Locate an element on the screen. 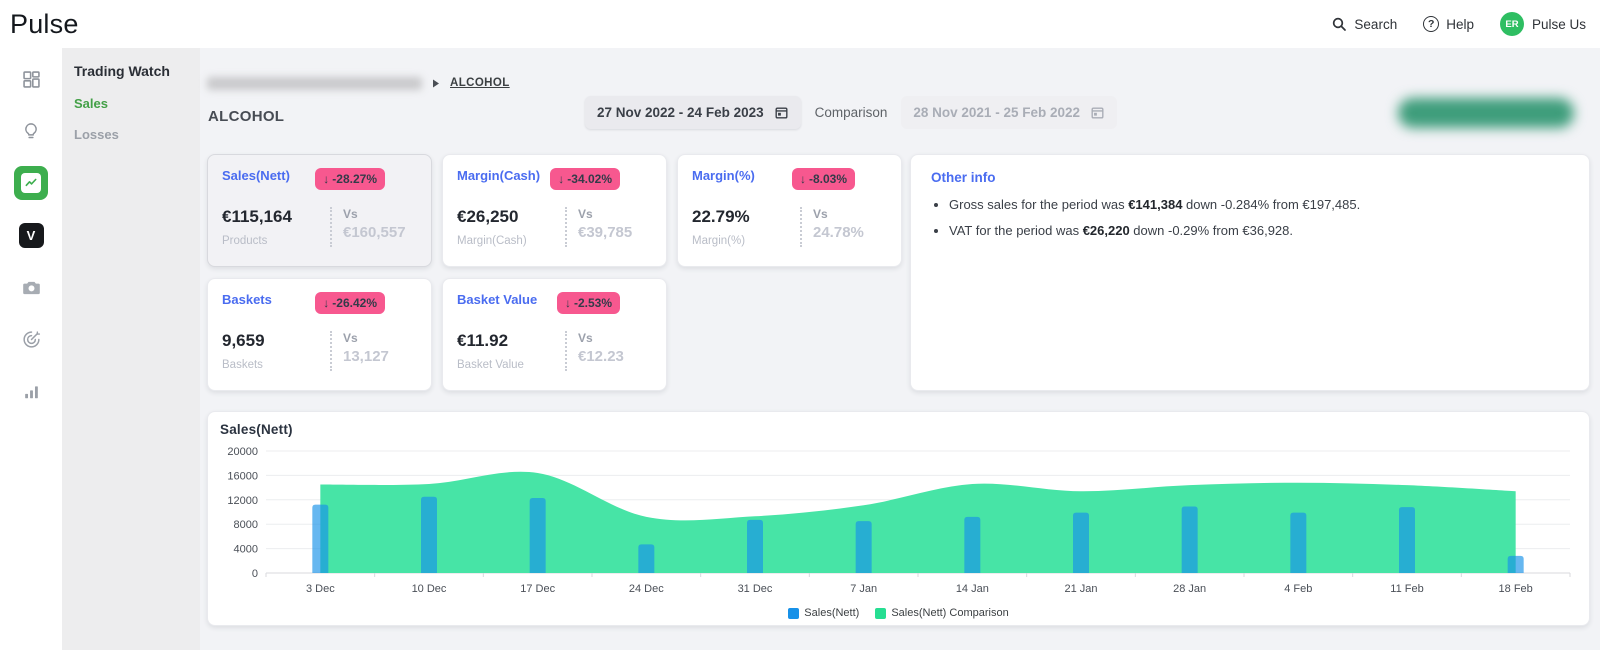 This screenshot has width=1600, height=664. kpi-vs-value: €12.23 is located at coordinates (601, 356).